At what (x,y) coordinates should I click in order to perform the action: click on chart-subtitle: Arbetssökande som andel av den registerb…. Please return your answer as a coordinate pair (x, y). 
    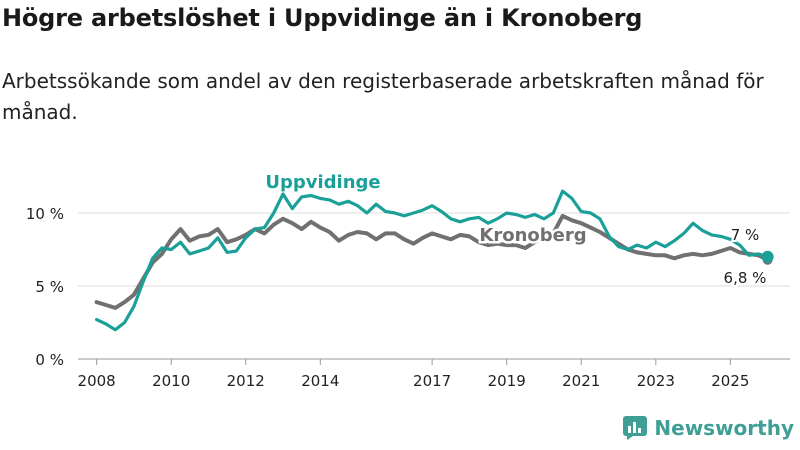
    Looking at the image, I should click on (383, 96).